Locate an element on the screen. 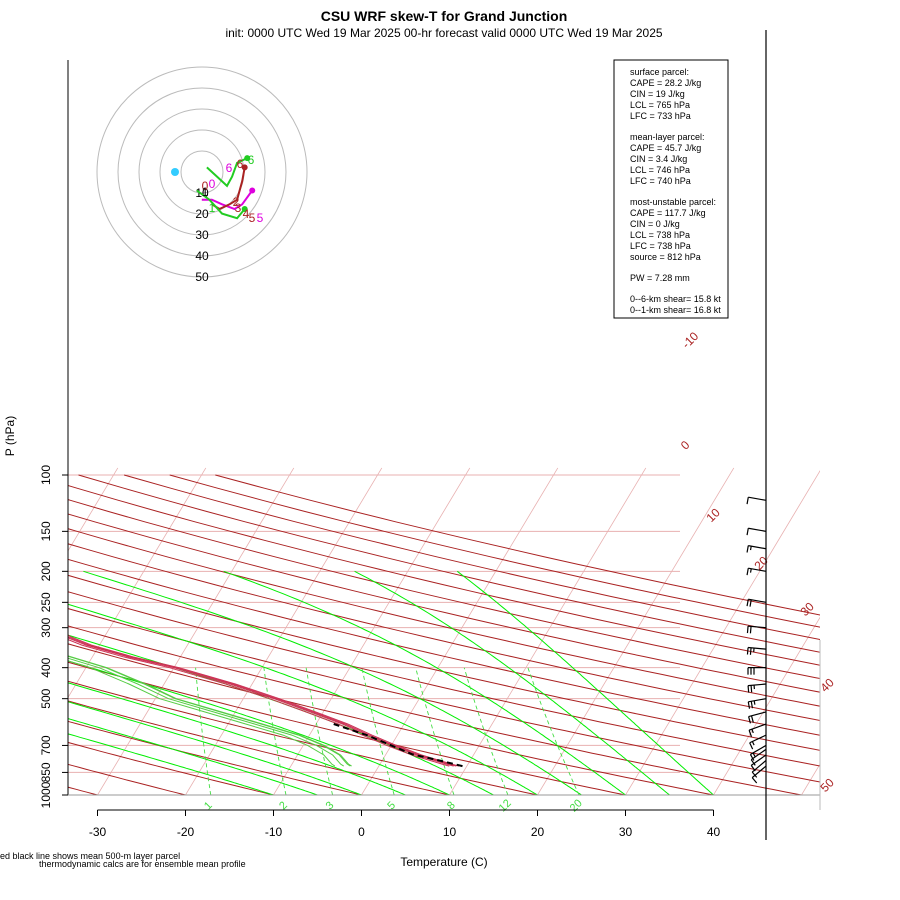 The width and height of the screenshot is (900, 900). mu-source: source = 812 hPa is located at coordinates (665, 257).